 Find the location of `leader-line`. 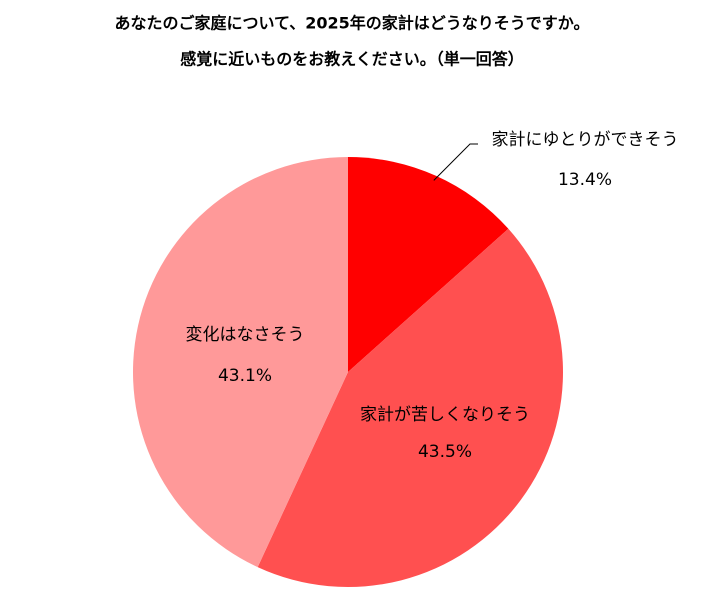

leader-line is located at coordinates (455, 162).